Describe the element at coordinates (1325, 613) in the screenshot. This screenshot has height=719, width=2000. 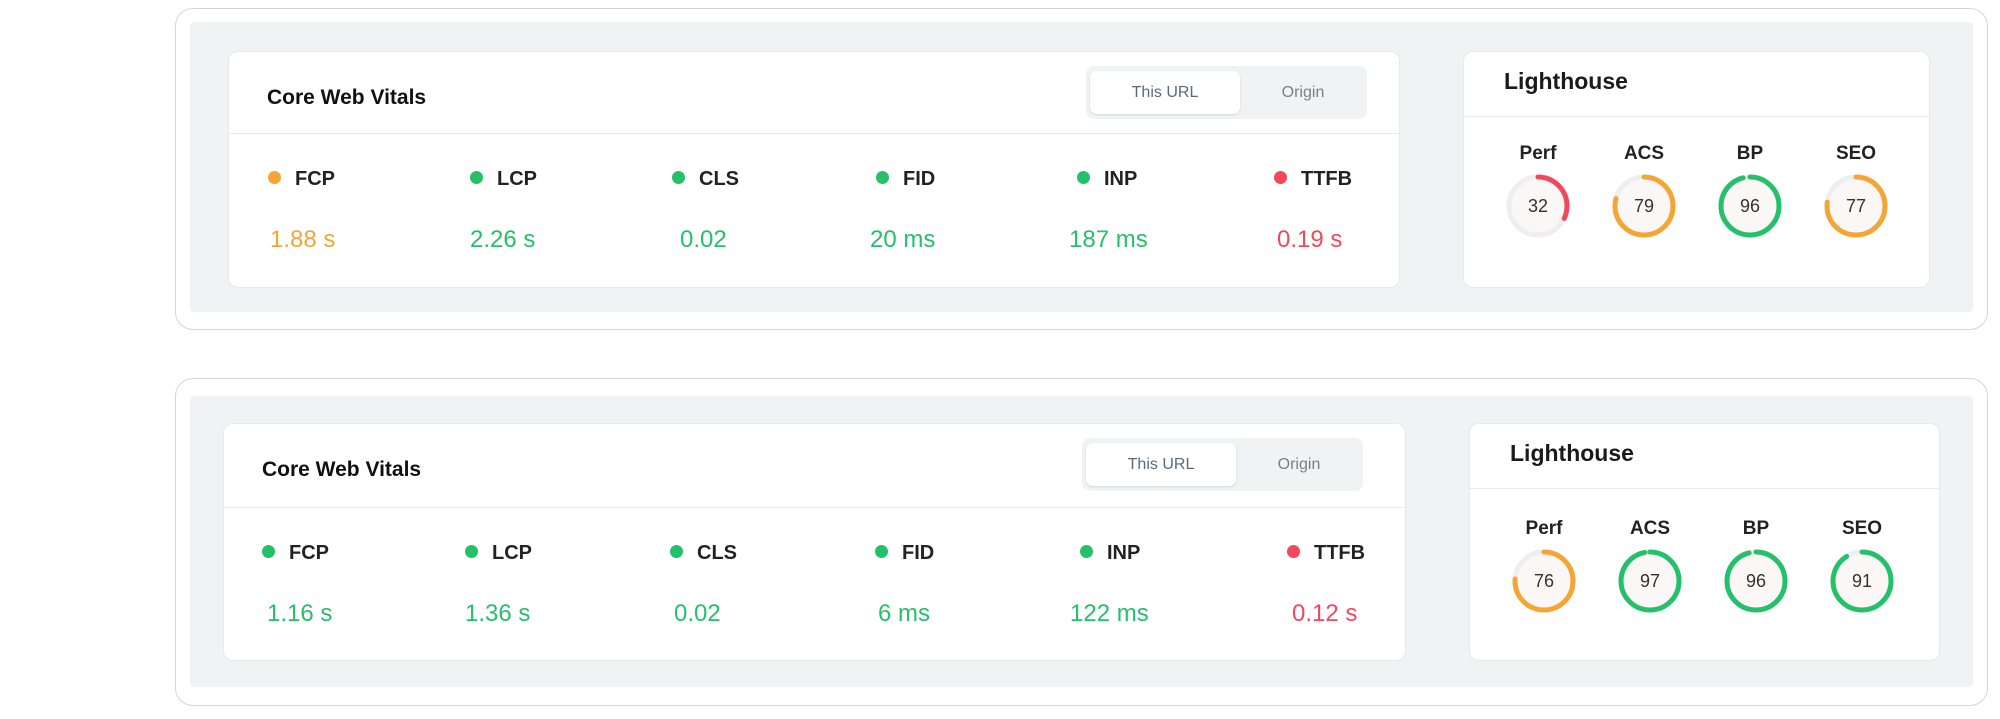
I see `metric-value: 0.12 s` at that location.